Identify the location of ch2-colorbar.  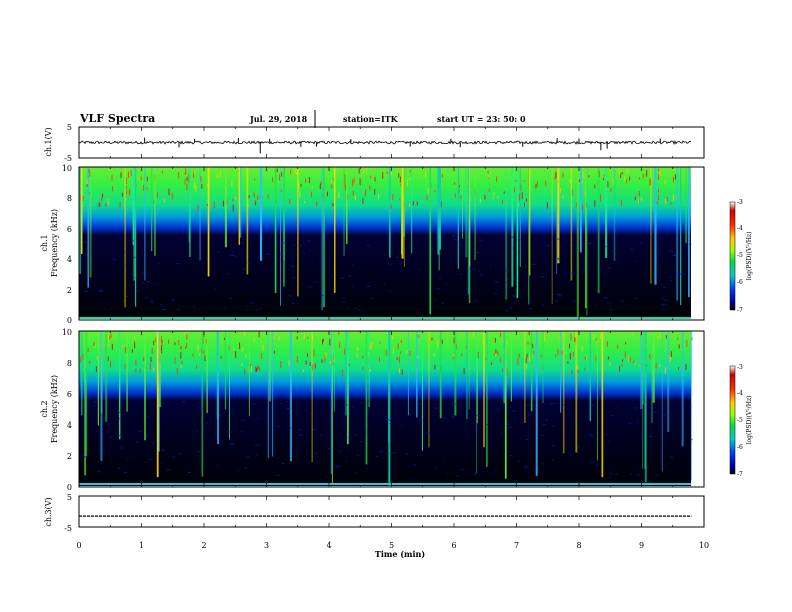
(732, 420).